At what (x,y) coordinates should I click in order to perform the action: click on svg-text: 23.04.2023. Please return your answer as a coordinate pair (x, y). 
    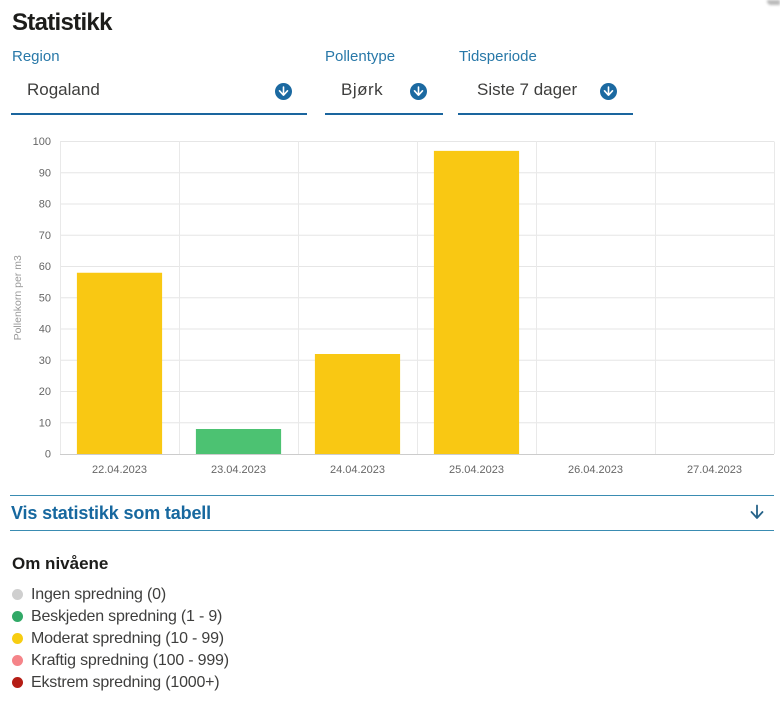
    Looking at the image, I should click on (238, 470).